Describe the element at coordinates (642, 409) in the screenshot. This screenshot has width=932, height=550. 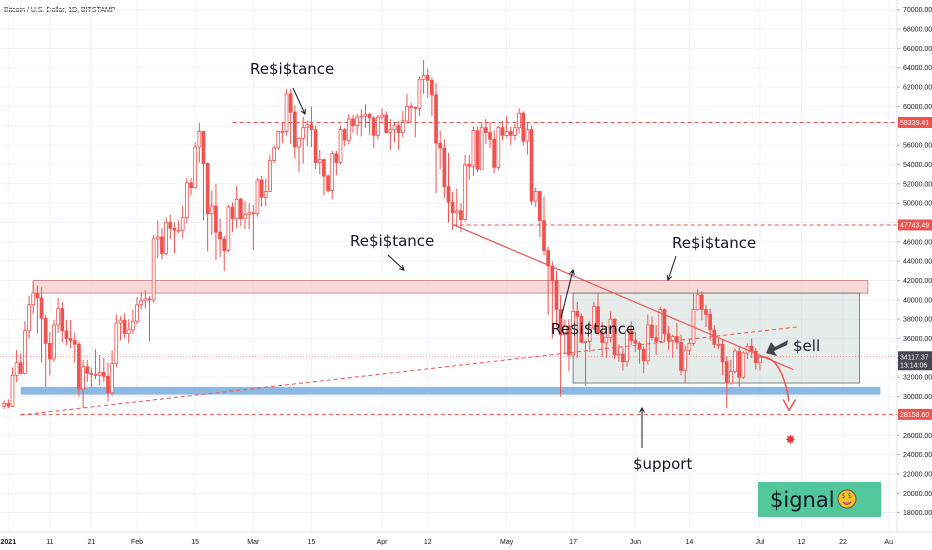
I see `arrow-support-head` at that location.